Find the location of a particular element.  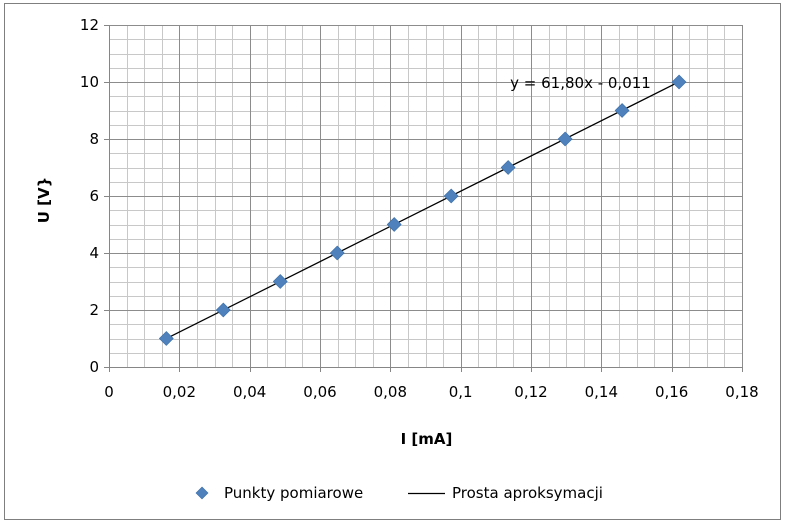

x-axis-title: I [mA] is located at coordinates (427, 439).